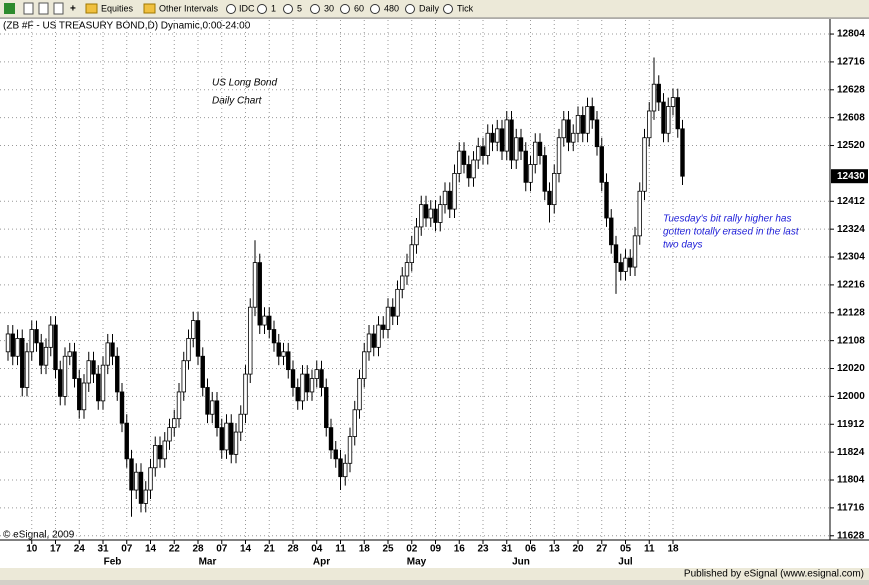  What do you see at coordinates (531, 549) in the screenshot?
I see `x-tick-label: 06` at bounding box center [531, 549].